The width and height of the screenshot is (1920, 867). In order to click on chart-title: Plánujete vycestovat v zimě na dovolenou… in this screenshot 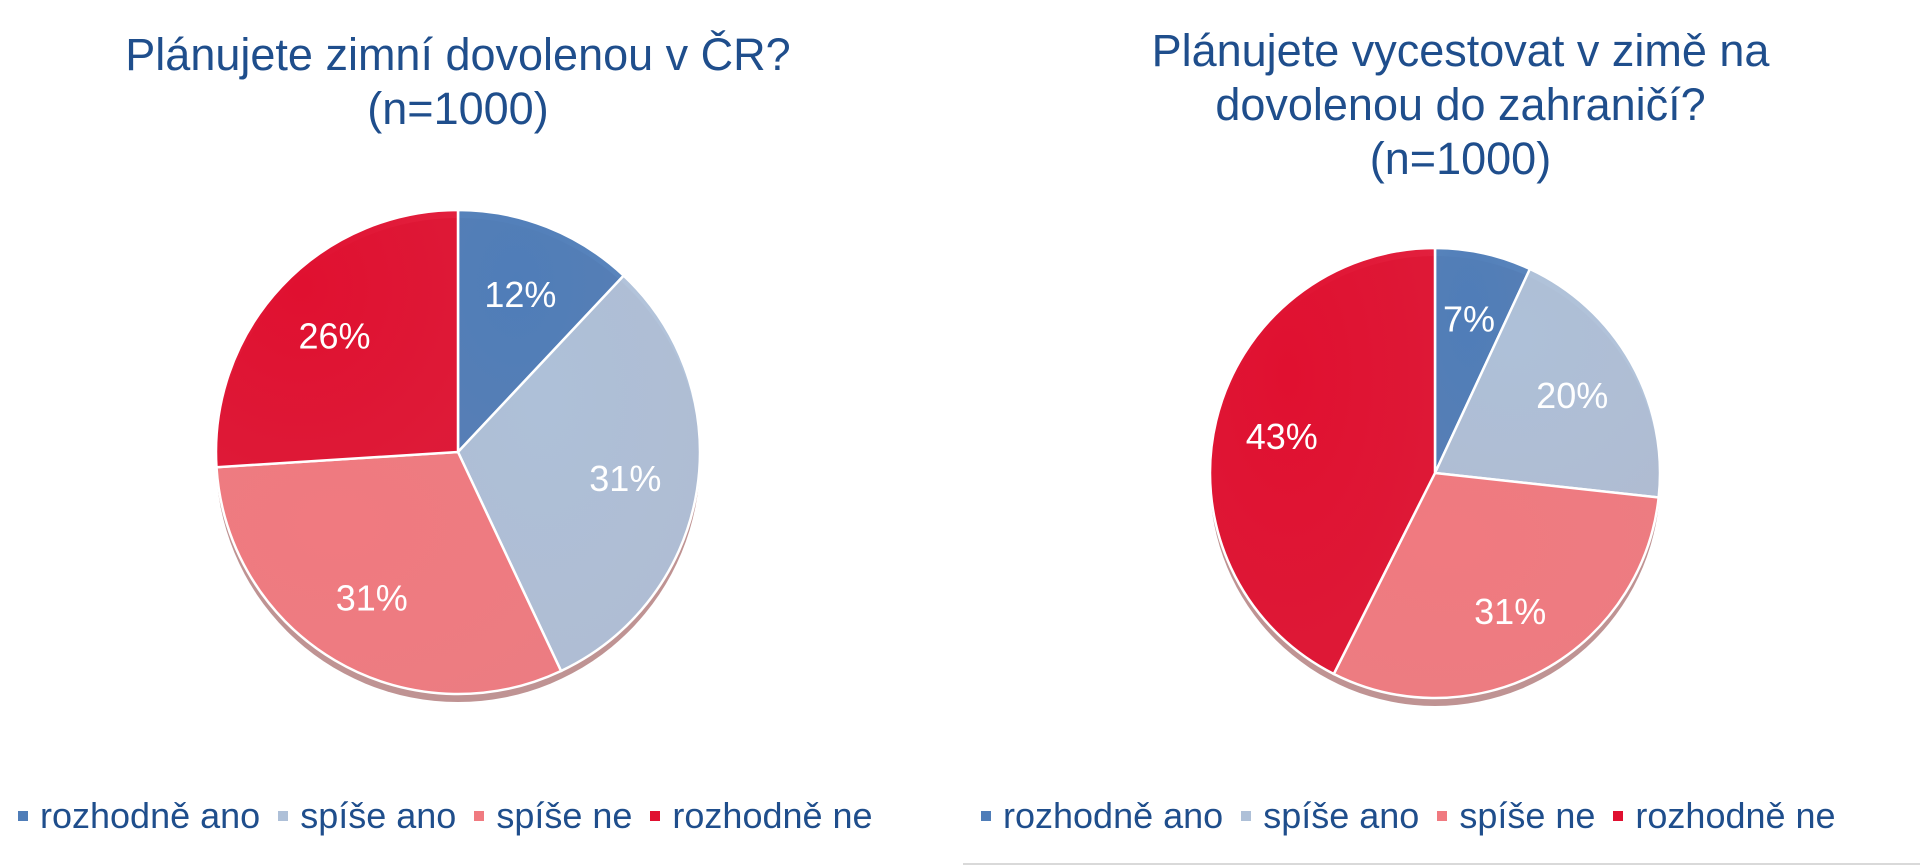, I will do `click(1440, 105)`.